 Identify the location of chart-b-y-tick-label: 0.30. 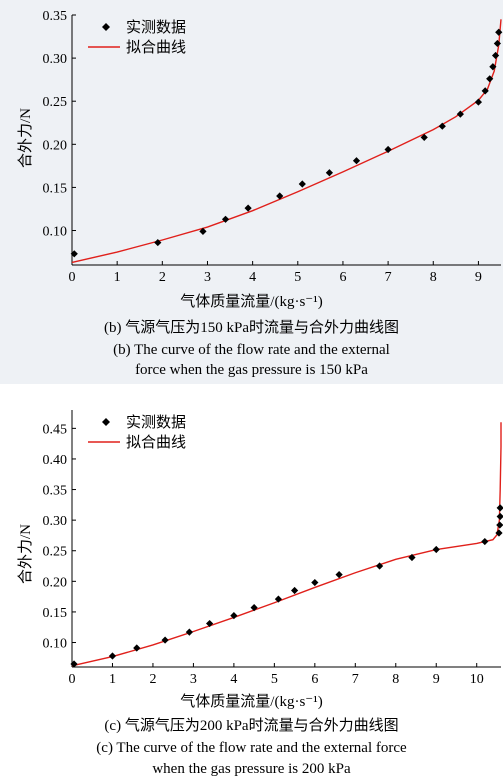
(55, 59).